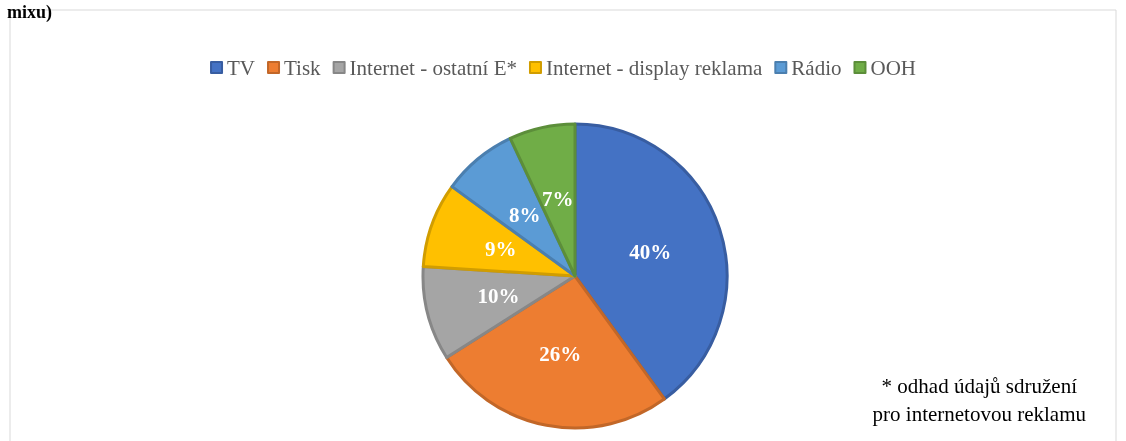 This screenshot has width=1126, height=441. Describe the element at coordinates (498, 295) in the screenshot. I see `data-label: 10%` at that location.